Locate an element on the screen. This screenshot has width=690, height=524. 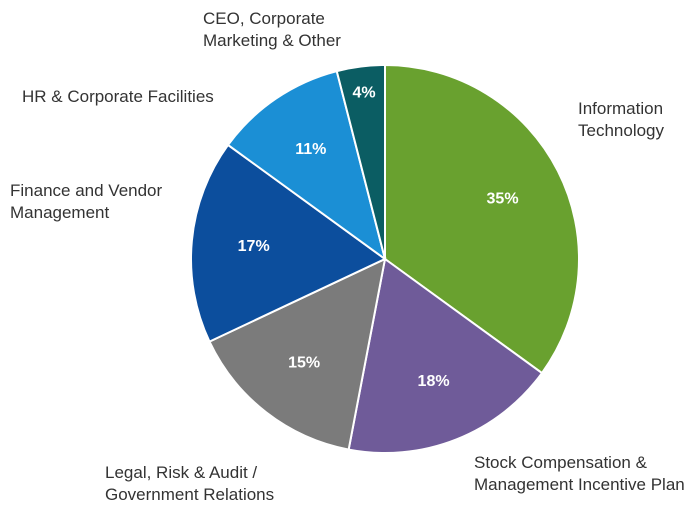
value-label: 18% is located at coordinates (434, 381).